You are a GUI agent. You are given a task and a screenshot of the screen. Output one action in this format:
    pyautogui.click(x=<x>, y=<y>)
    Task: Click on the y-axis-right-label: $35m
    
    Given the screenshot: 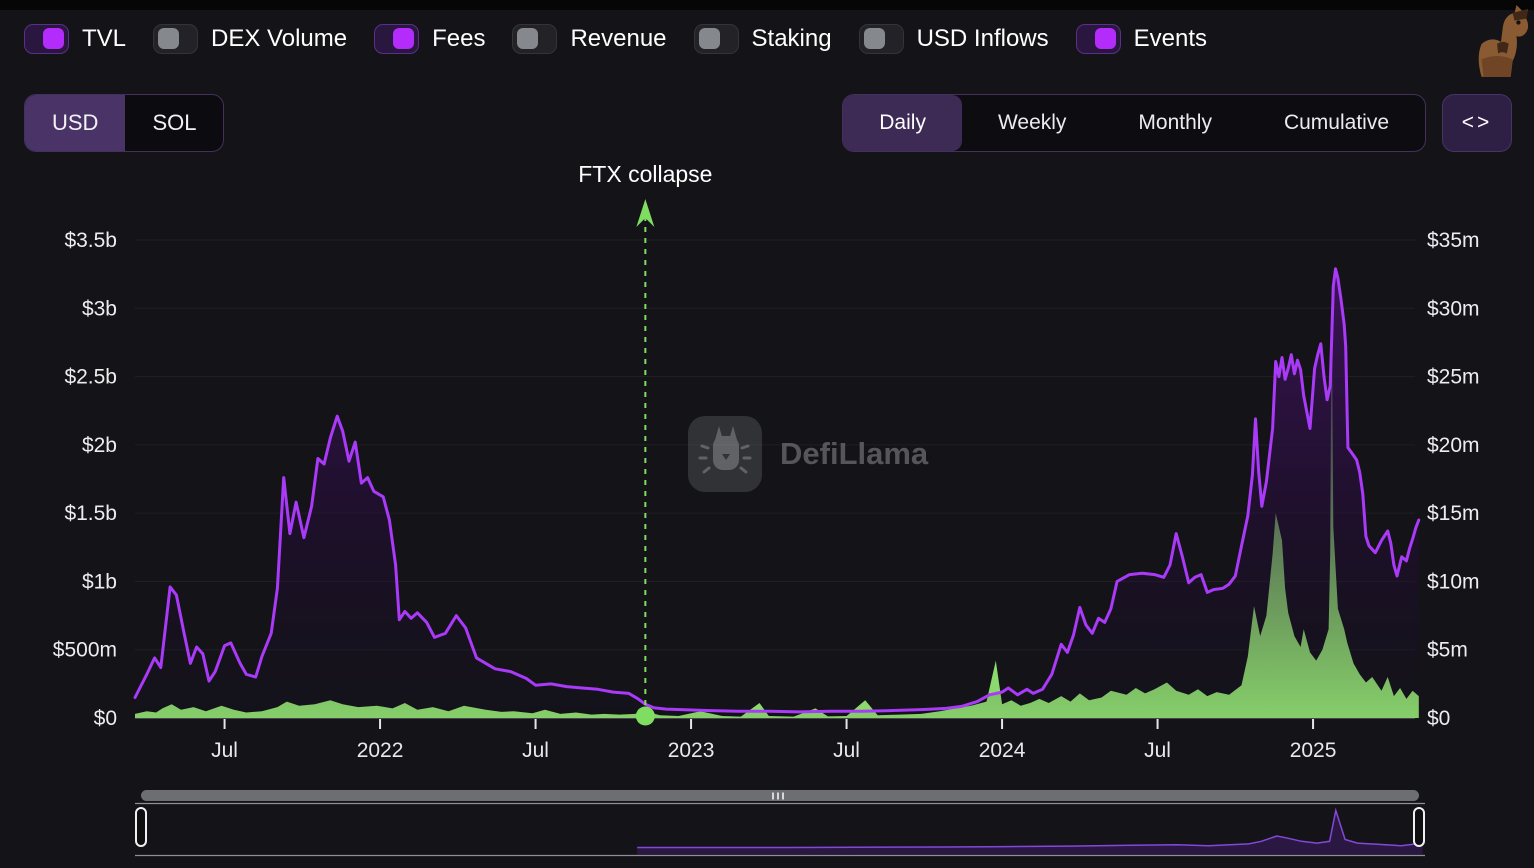 What is the action you would take?
    pyautogui.click(x=1453, y=240)
    